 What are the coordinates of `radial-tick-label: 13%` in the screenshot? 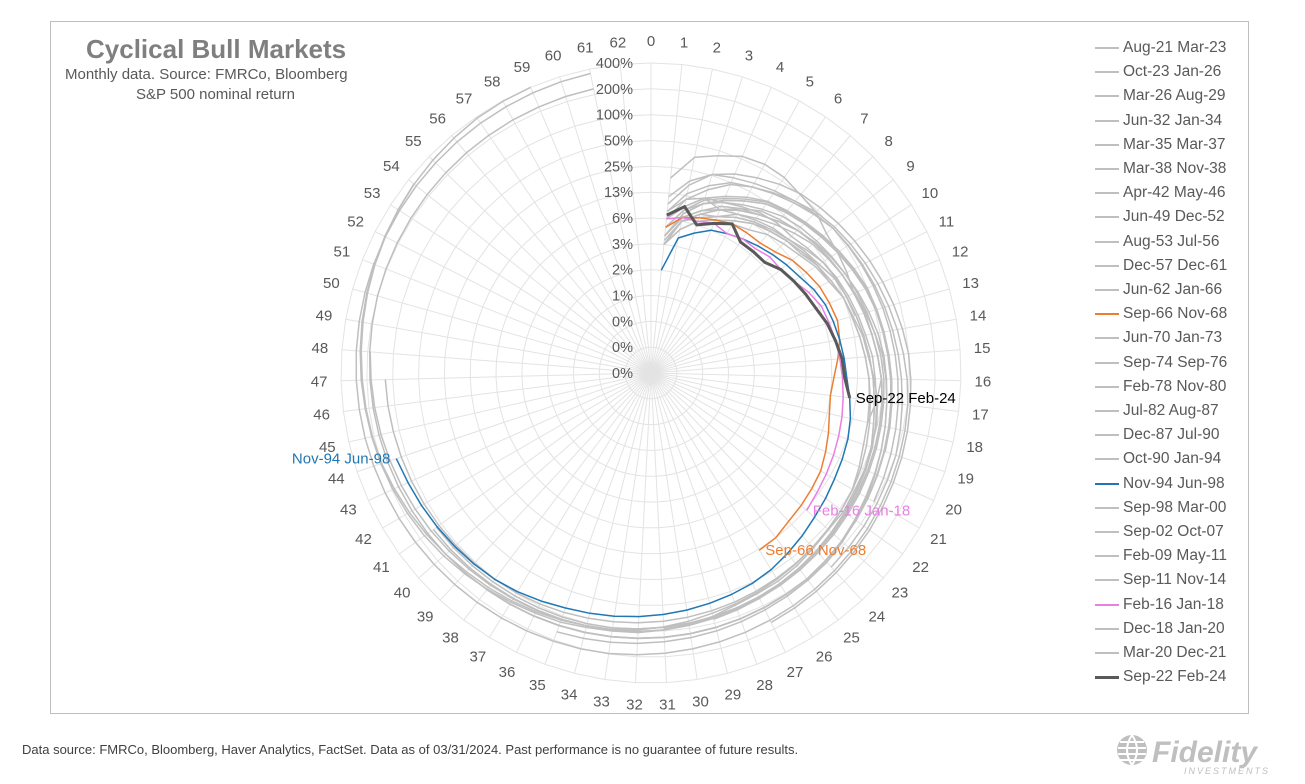 It's located at (618, 193).